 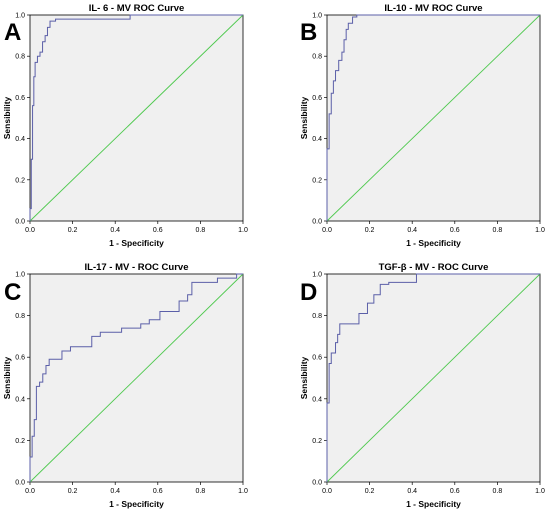 I want to click on chart-title: IL-10 - MV ROC Curve, so click(x=433, y=8).